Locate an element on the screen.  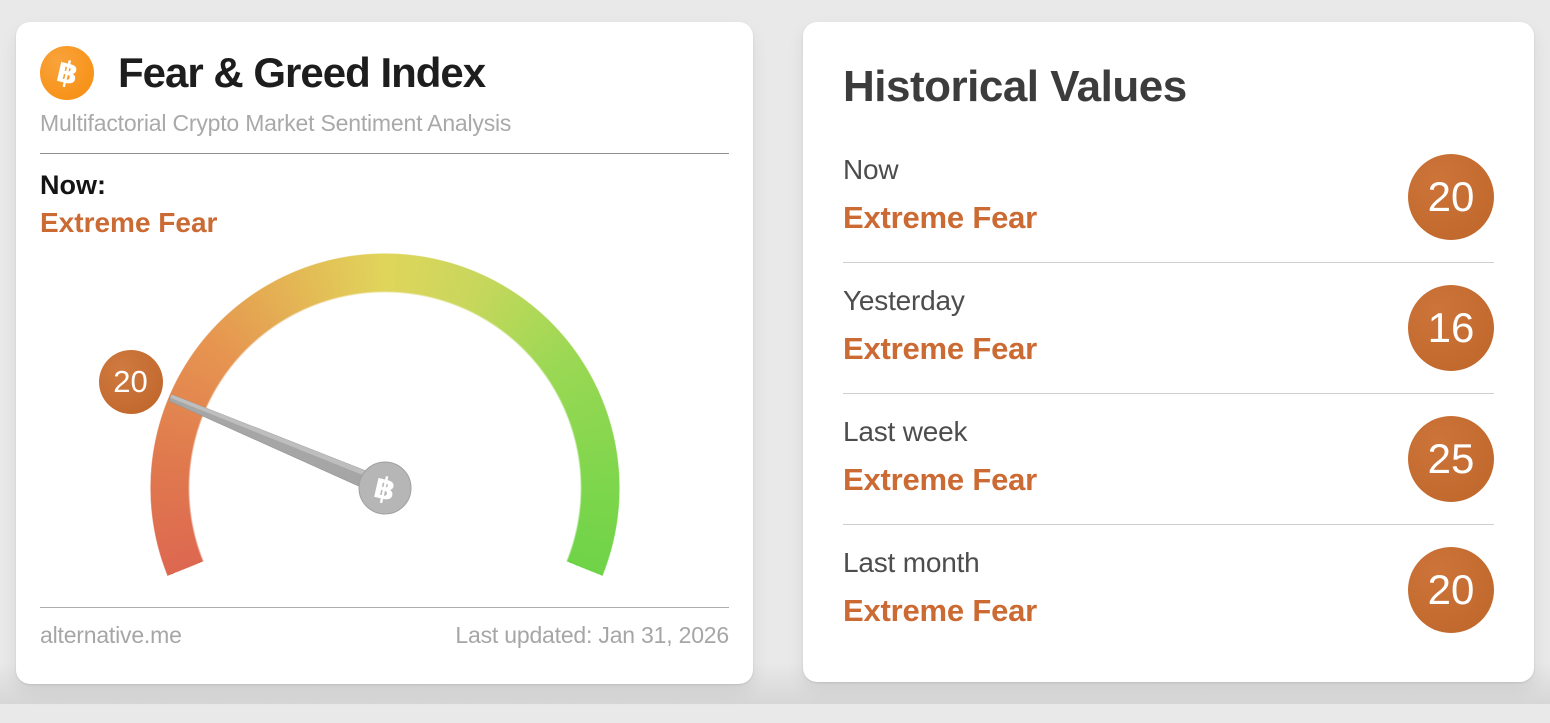
history-row-now: Now Extreme Fear 20 is located at coordinates (1168, 197).